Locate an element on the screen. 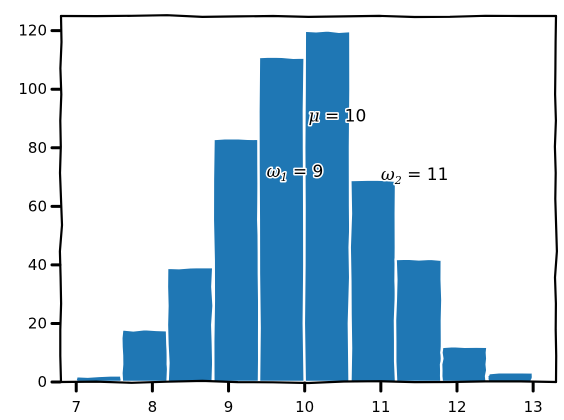 This screenshot has width=564, height=420. x-tick-label: 12 is located at coordinates (456, 407).